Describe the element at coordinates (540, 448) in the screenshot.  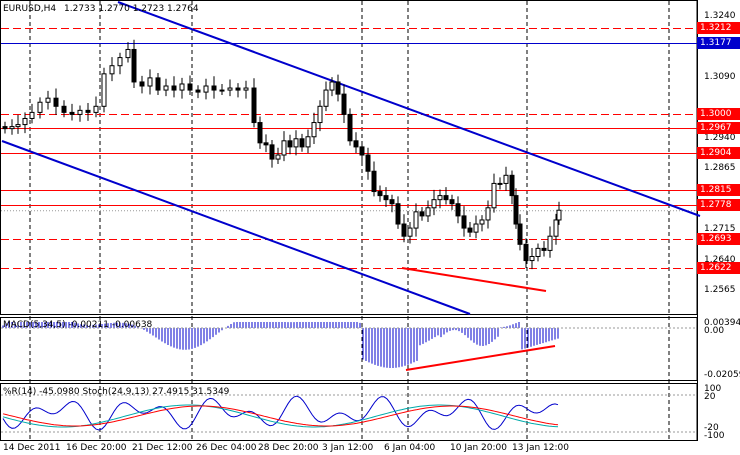
I see `time-tick-label: 13 Jan 12:00` at that location.